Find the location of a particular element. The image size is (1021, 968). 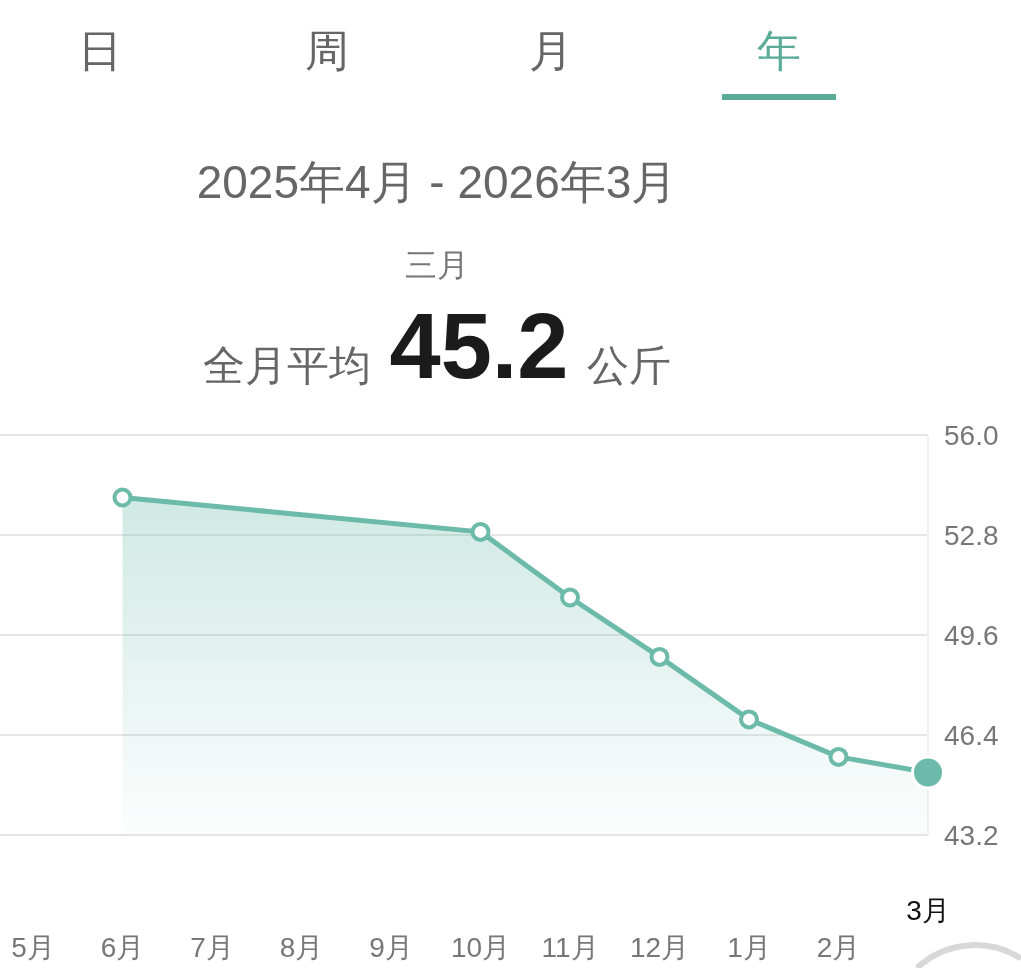

y-tick-label: 46.4 is located at coordinates (971, 735).